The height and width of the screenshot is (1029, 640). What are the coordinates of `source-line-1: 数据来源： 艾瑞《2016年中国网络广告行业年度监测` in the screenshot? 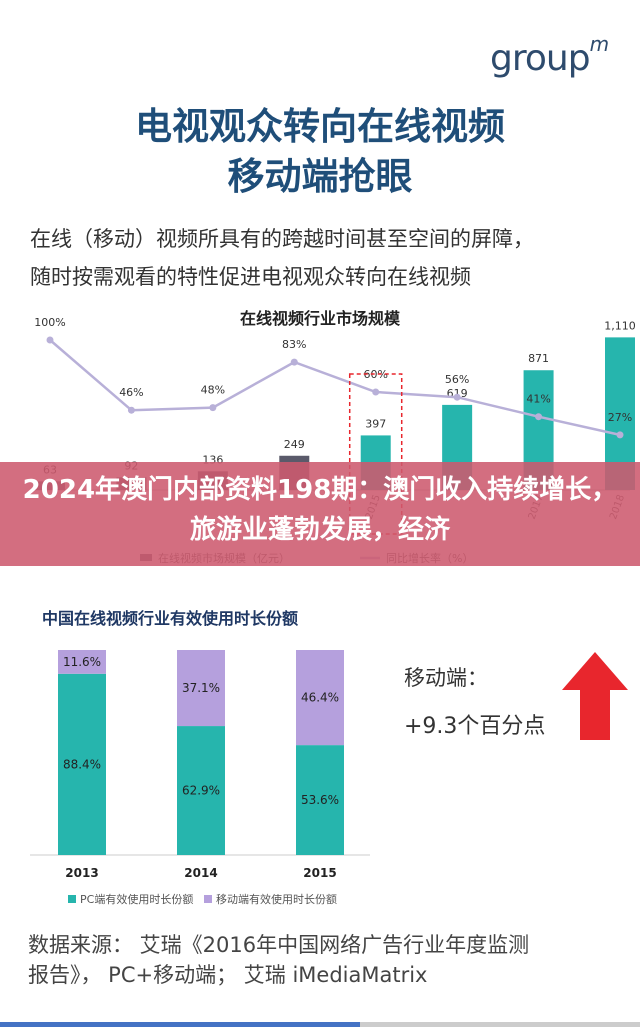 It's located at (279, 945).